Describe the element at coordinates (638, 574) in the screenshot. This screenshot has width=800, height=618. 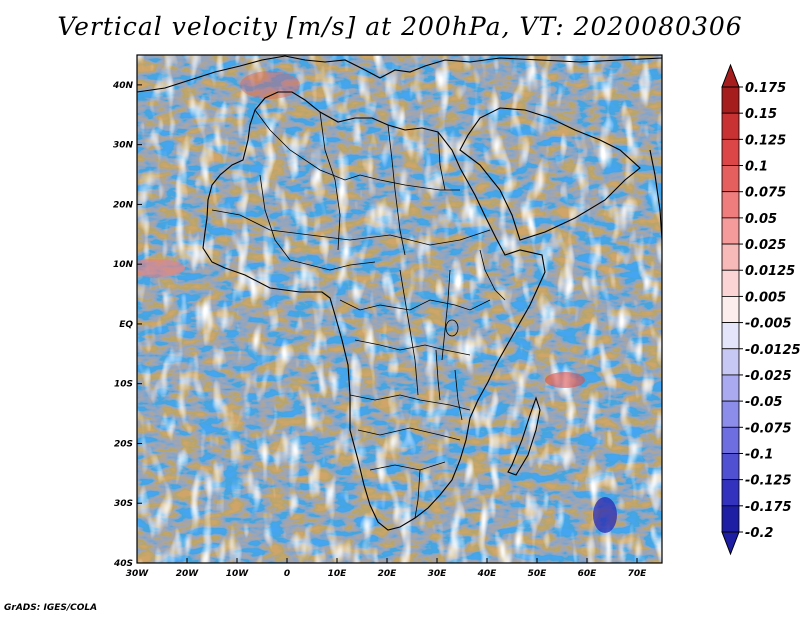
I see `lon-tick-label: 70E` at that location.